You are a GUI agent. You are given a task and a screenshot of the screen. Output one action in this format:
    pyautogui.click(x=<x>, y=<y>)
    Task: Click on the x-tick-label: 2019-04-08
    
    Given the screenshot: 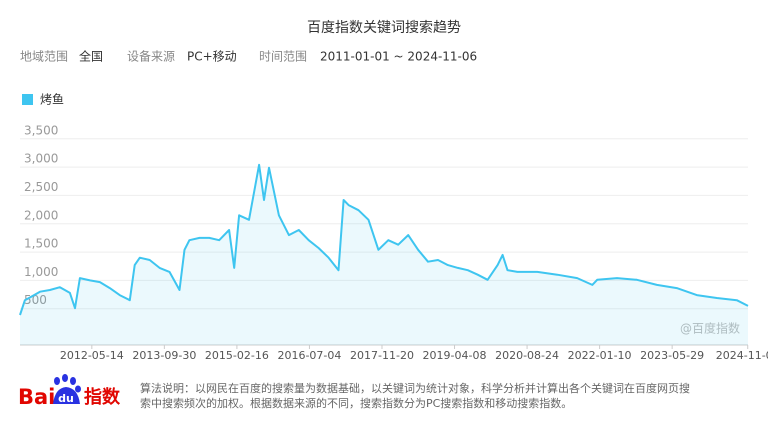 What is the action you would take?
    pyautogui.click(x=455, y=355)
    